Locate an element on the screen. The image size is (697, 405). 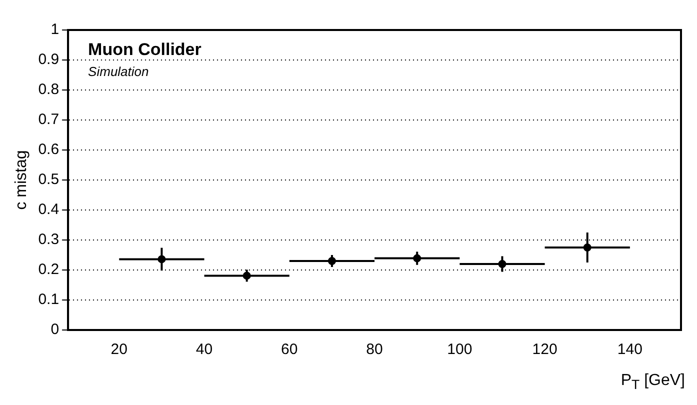
y-tick-label: 0.3 is located at coordinates (49, 239).